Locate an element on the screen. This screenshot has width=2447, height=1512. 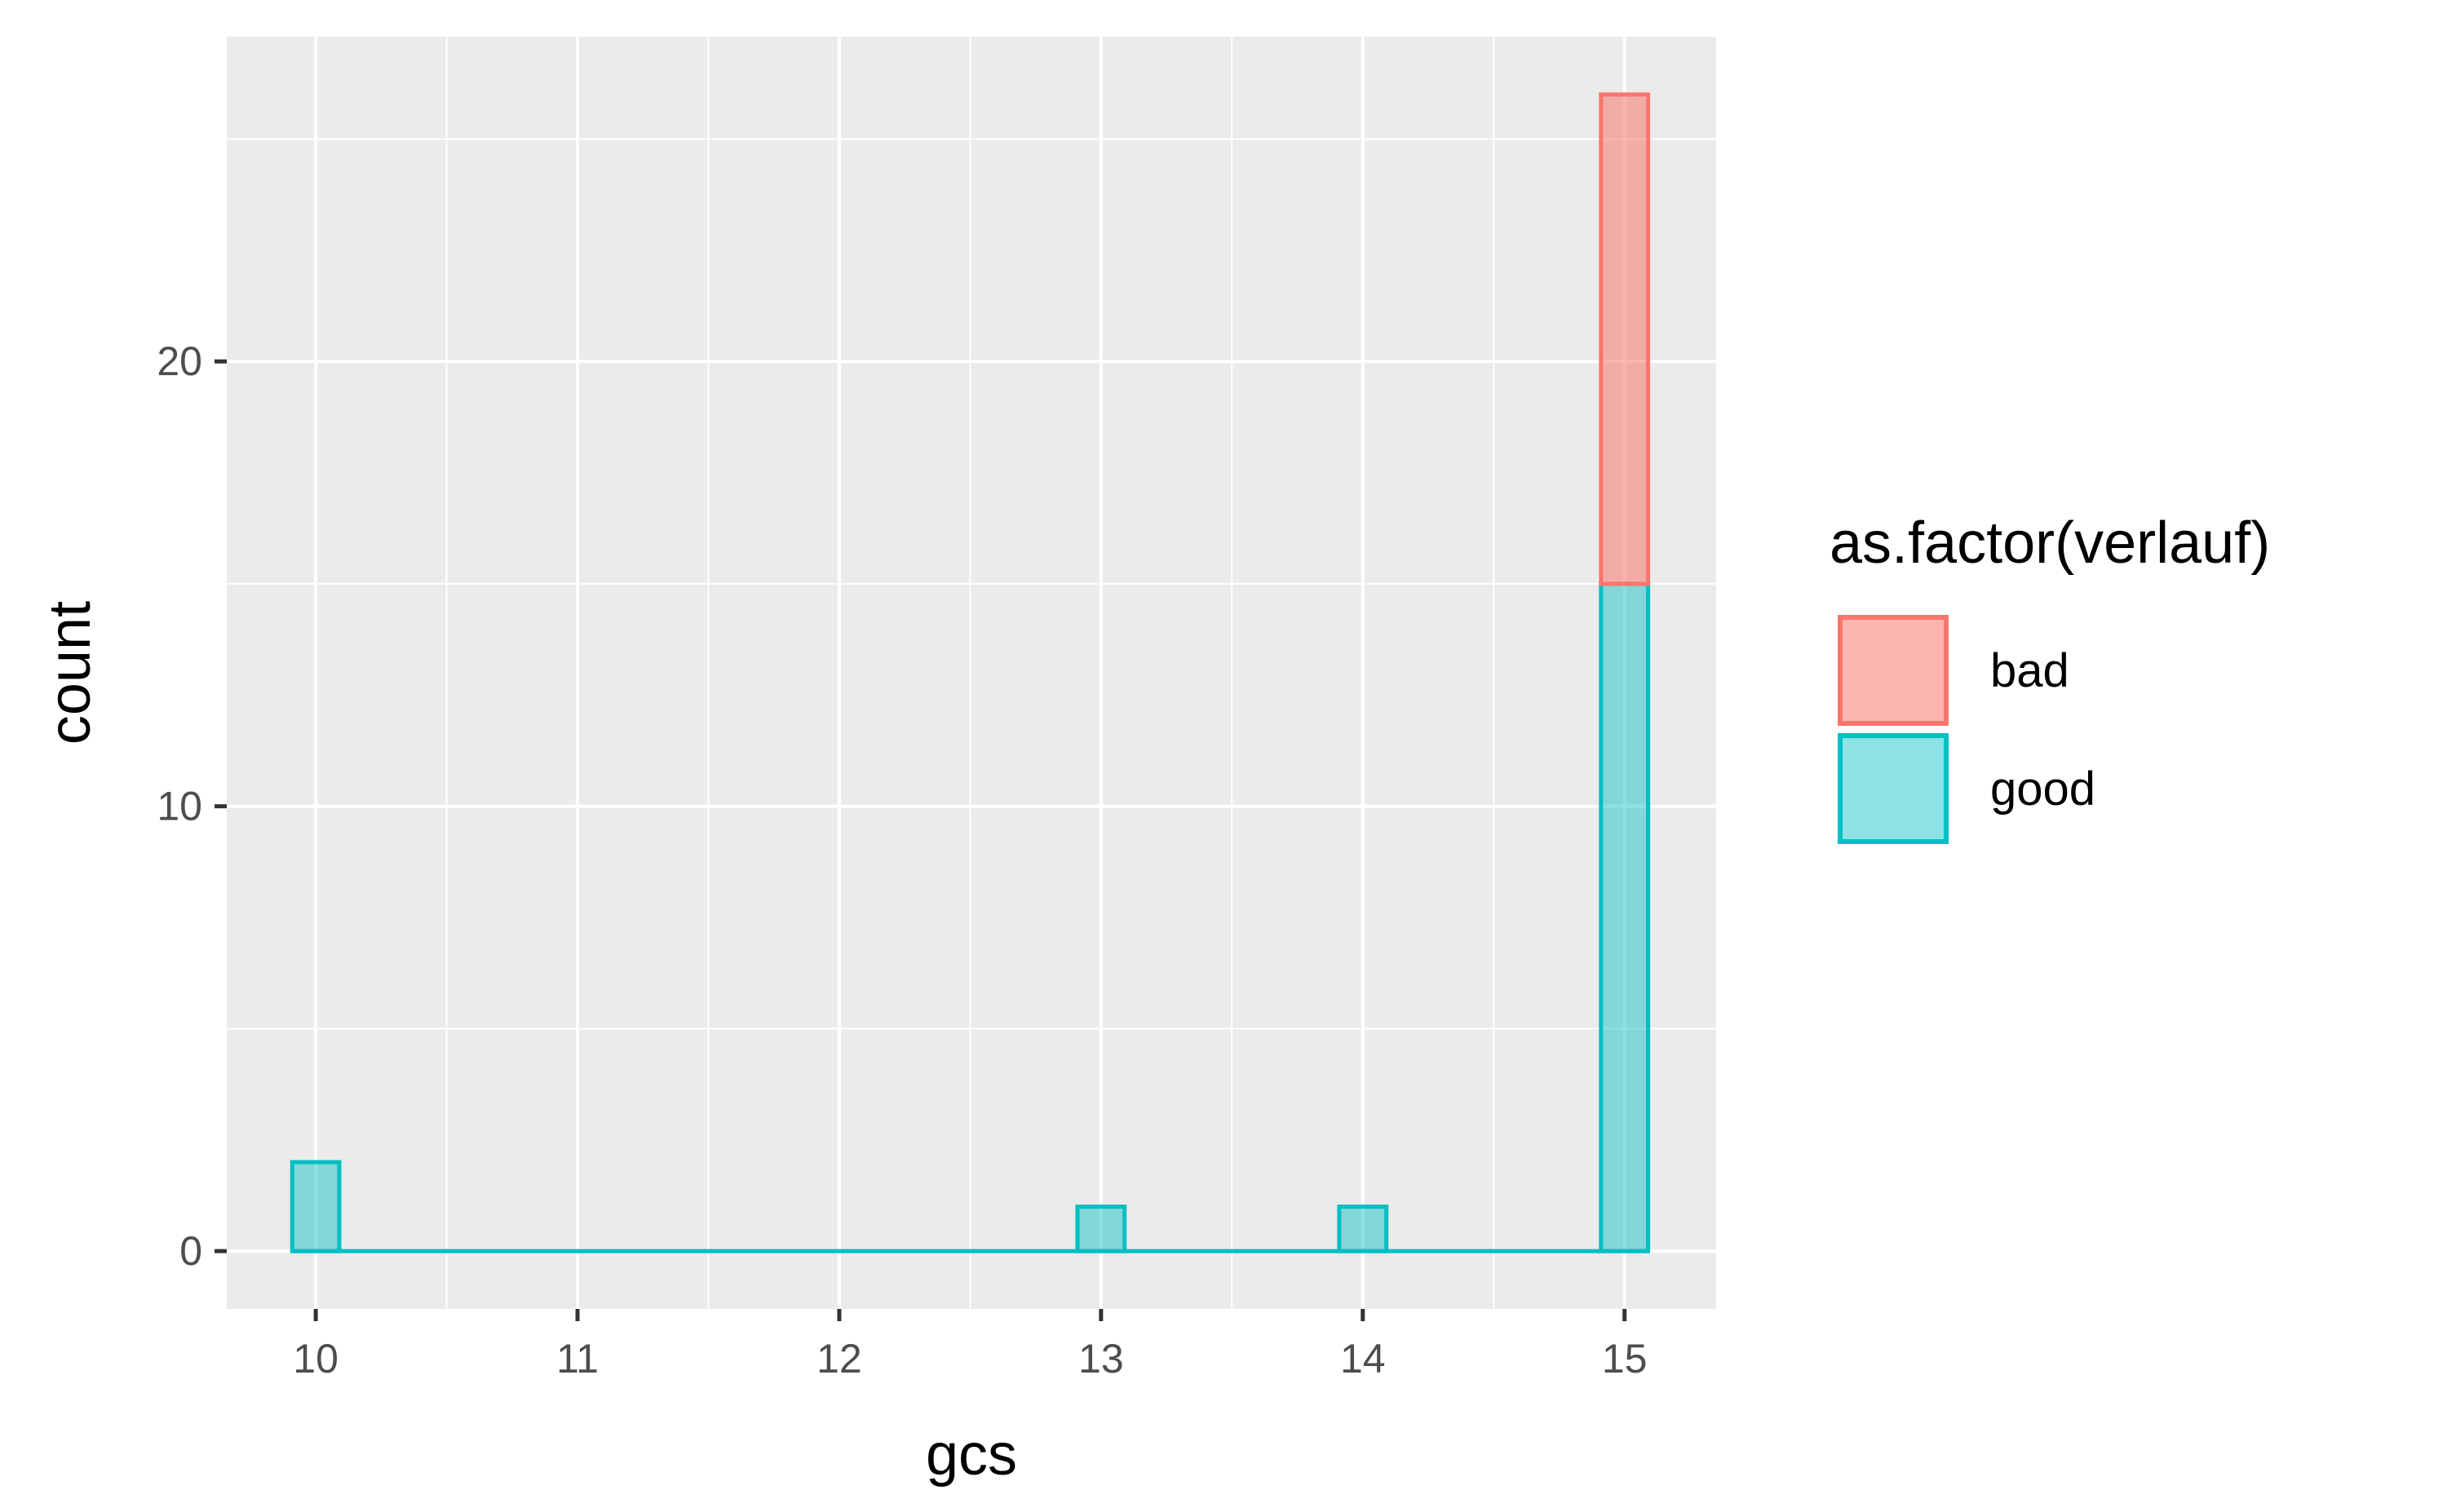
x-axis: 10 11 12 13 14 15 is located at coordinates (970, 1345).